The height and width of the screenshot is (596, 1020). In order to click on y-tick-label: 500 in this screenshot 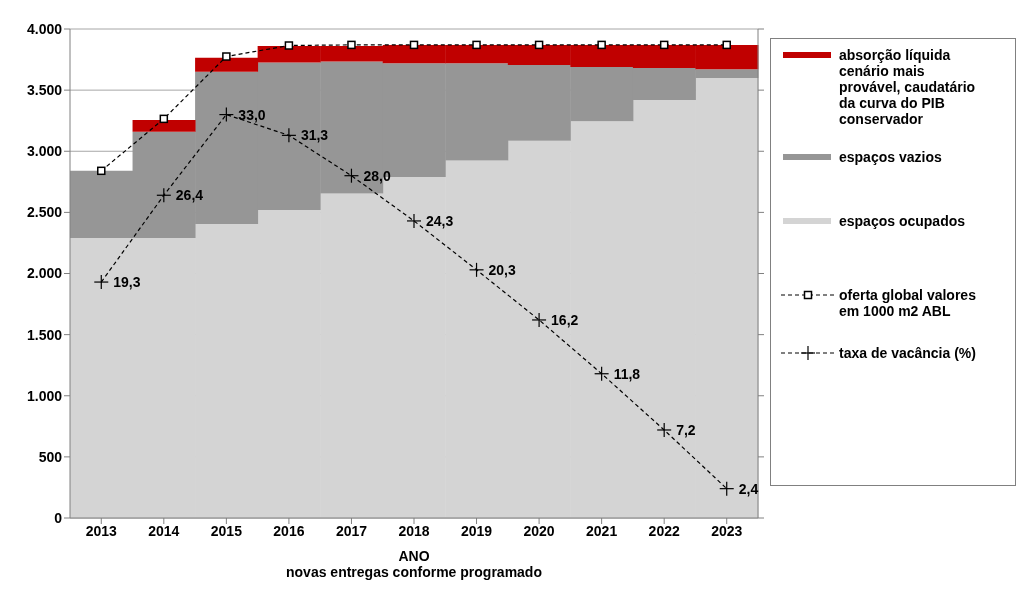, I will do `click(50, 456)`.